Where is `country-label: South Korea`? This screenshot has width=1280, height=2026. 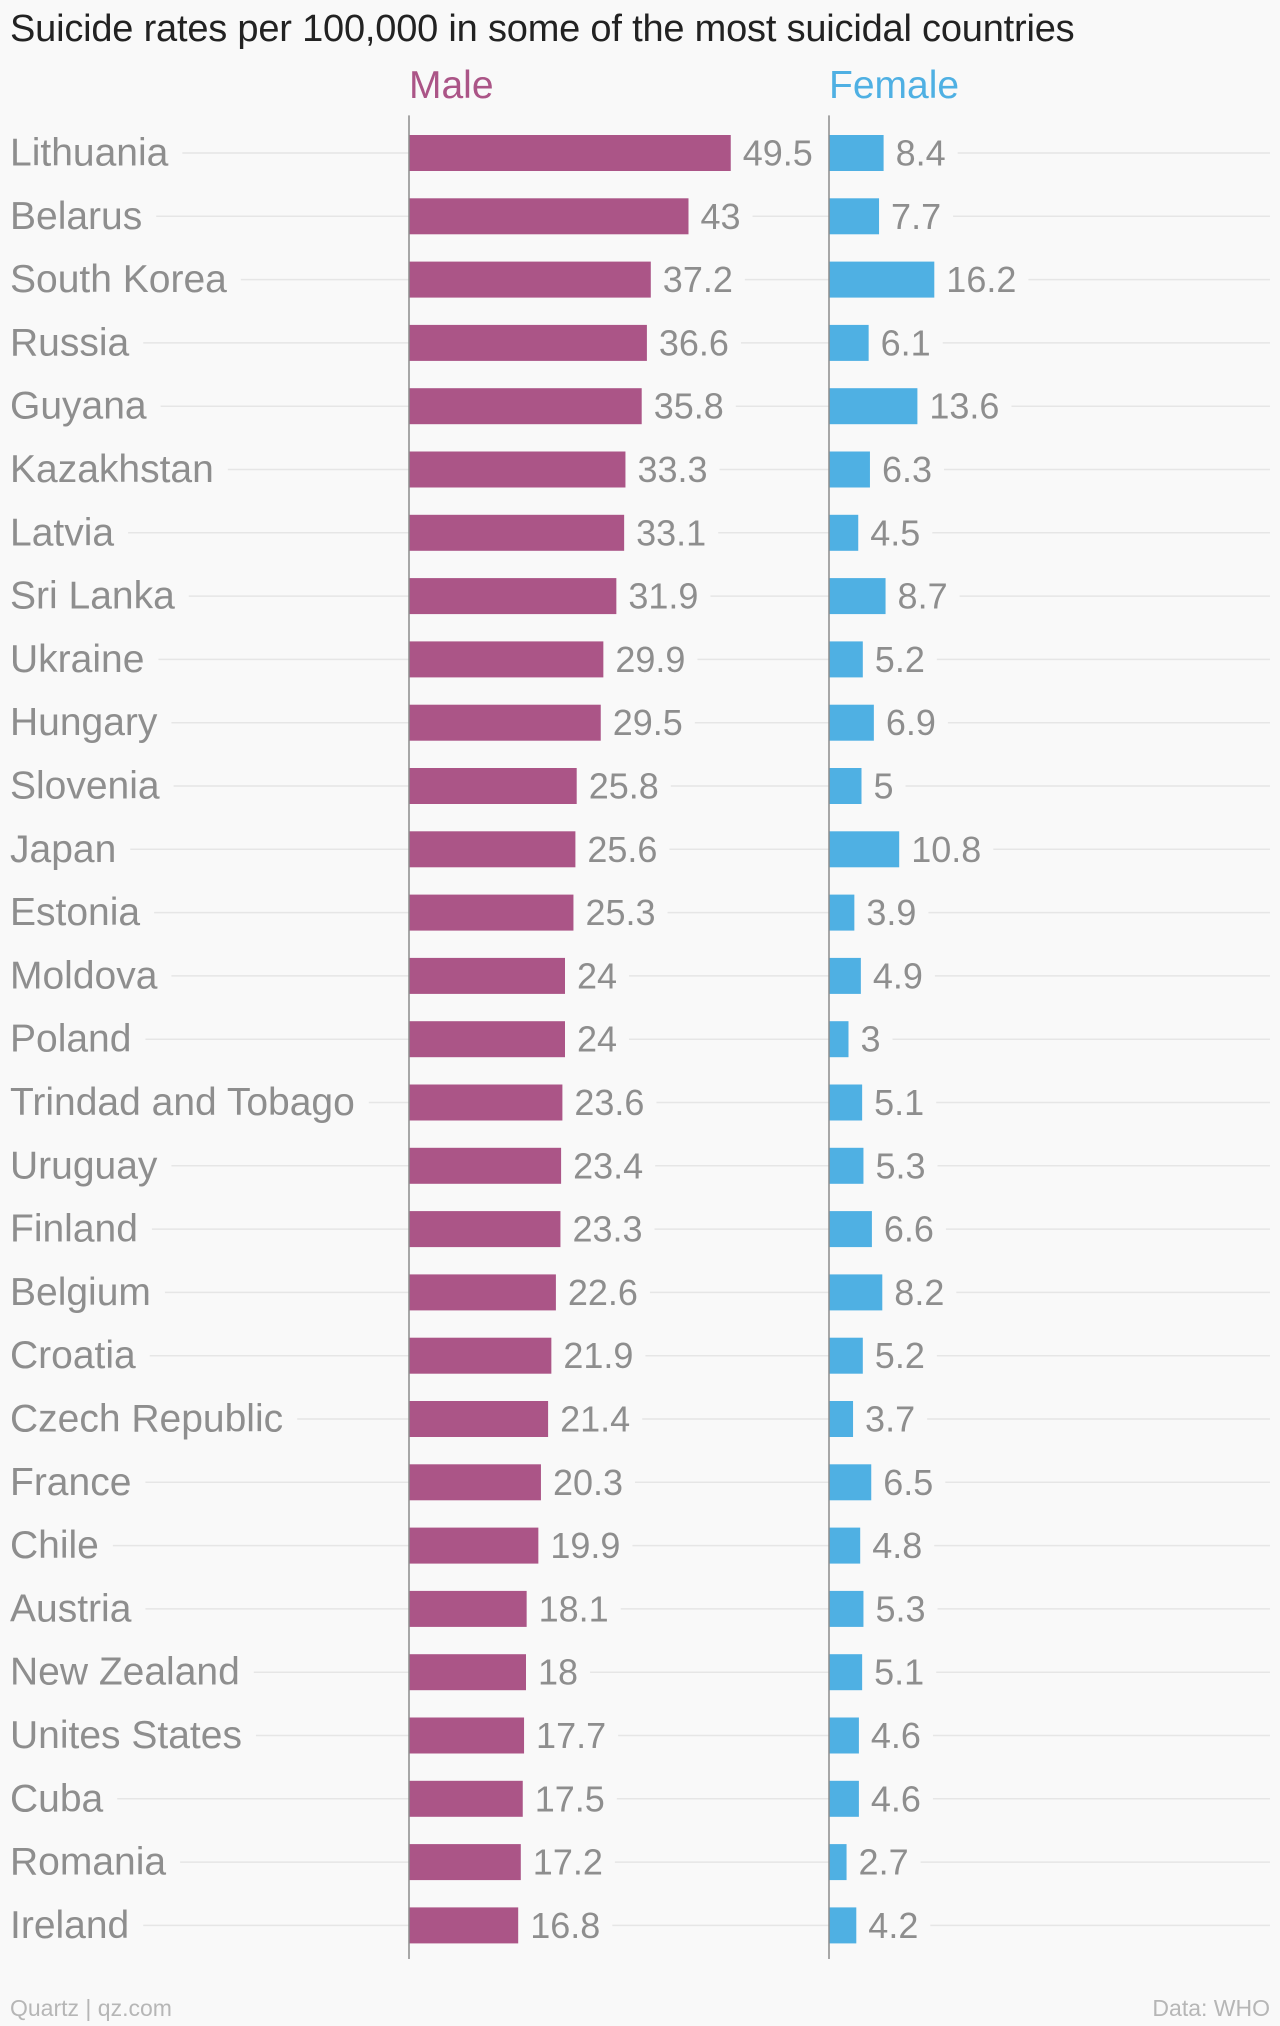 country-label: South Korea is located at coordinates (118, 279).